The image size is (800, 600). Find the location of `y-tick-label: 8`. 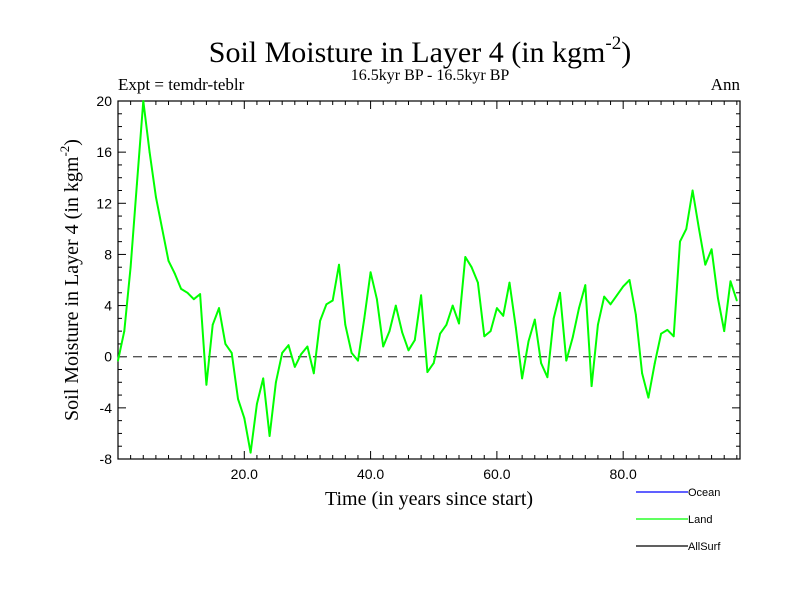

y-tick-label: 8 is located at coordinates (108, 254).